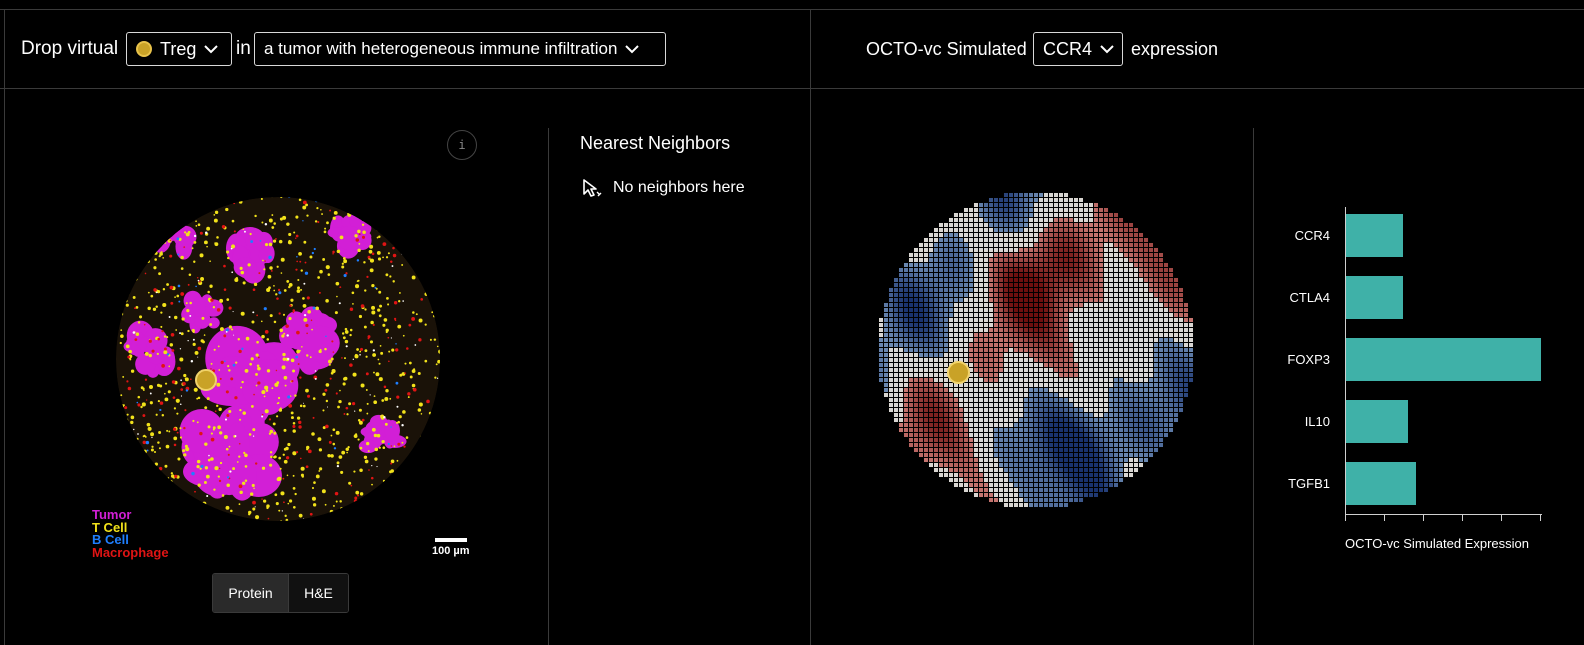 This screenshot has height=645, width=1584. What do you see at coordinates (1345, 363) in the screenshot?
I see `chart-y-axis` at bounding box center [1345, 363].